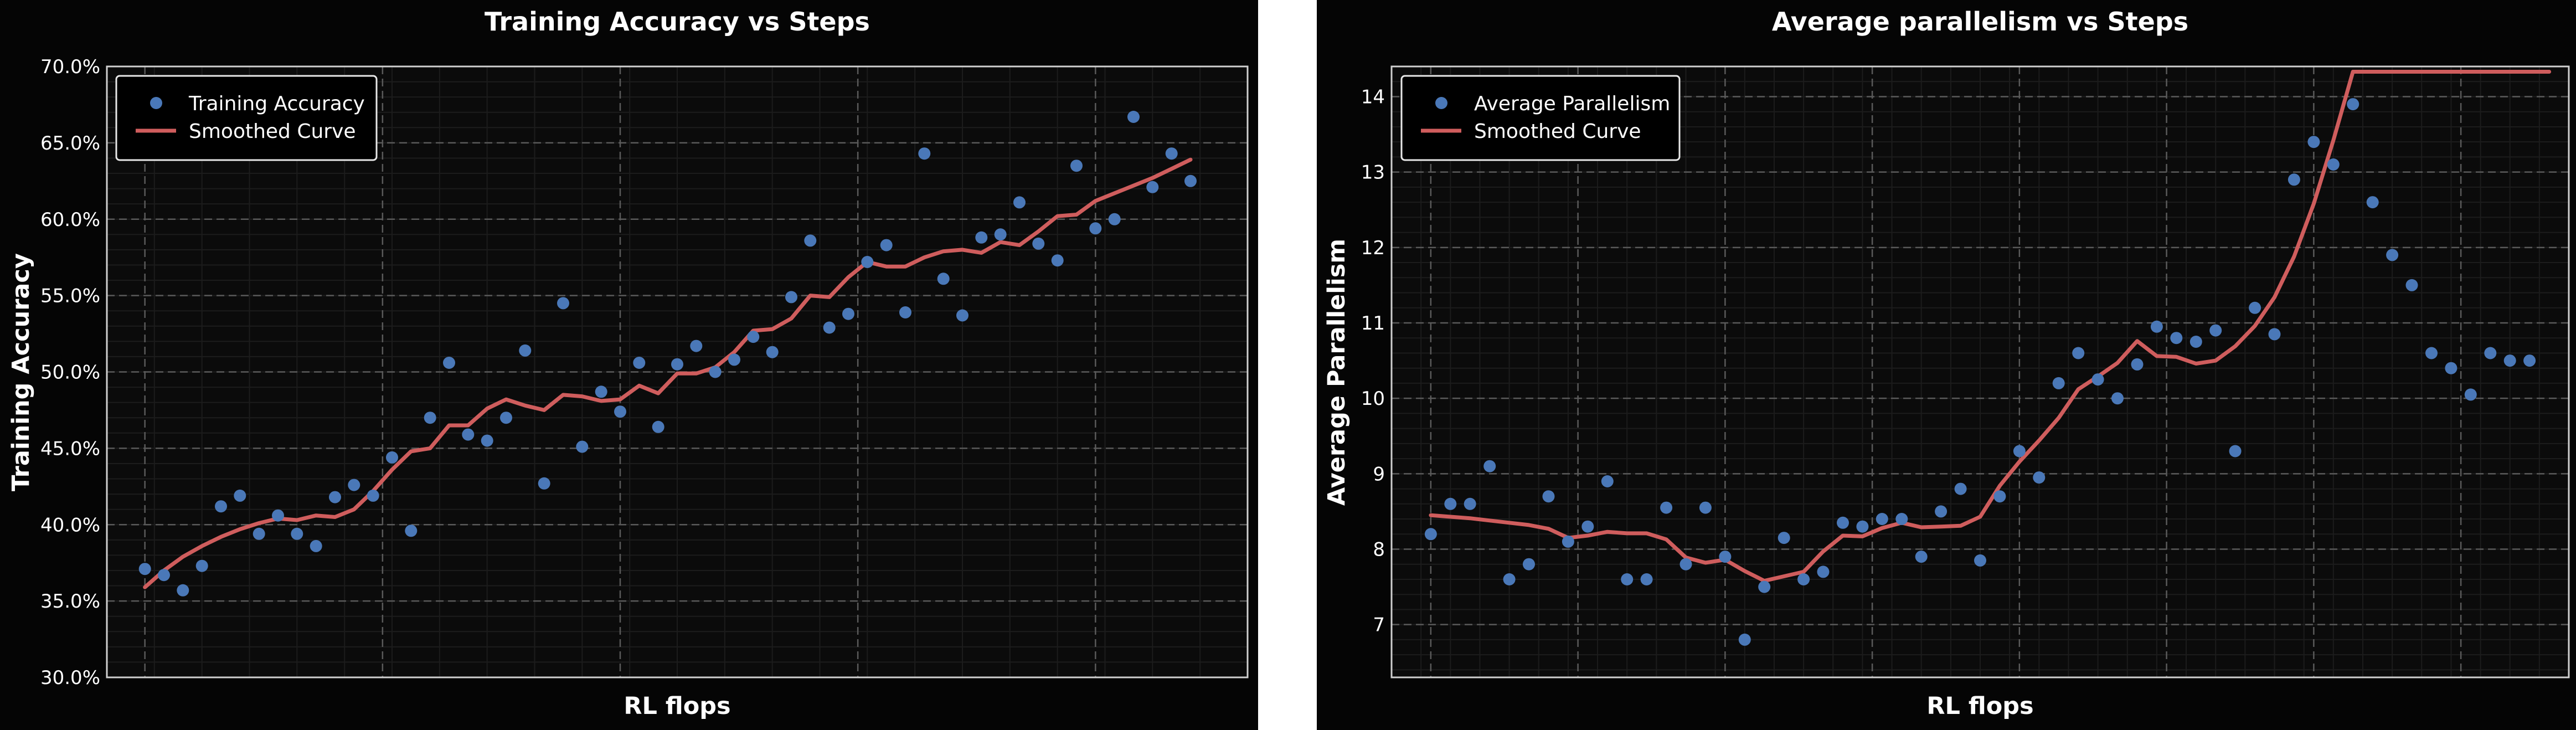 The width and height of the screenshot is (2576, 730). I want to click on y-tick-label: 35.0%, so click(70, 602).